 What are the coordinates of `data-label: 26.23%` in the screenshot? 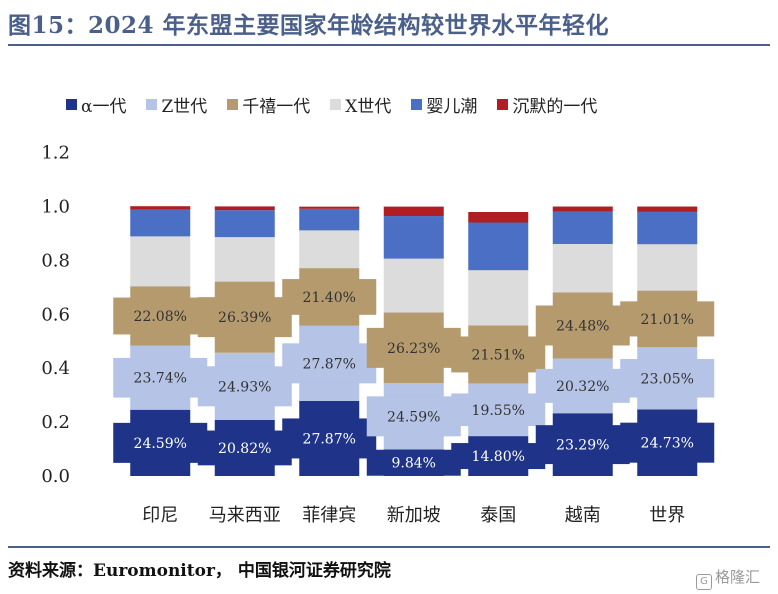 It's located at (413, 349).